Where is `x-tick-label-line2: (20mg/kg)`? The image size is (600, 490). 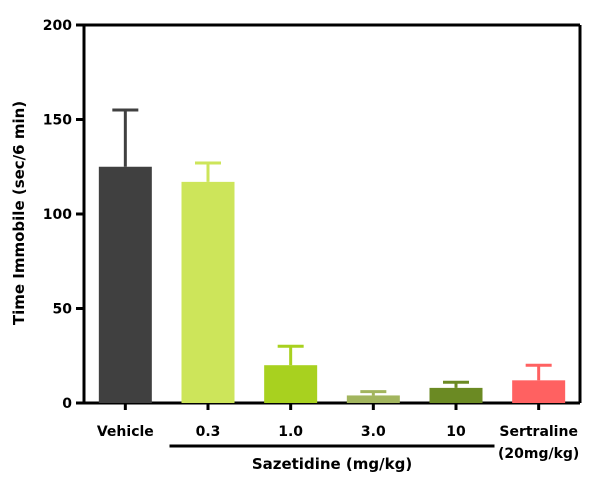 x-tick-label-line2: (20mg/kg) is located at coordinates (538, 454).